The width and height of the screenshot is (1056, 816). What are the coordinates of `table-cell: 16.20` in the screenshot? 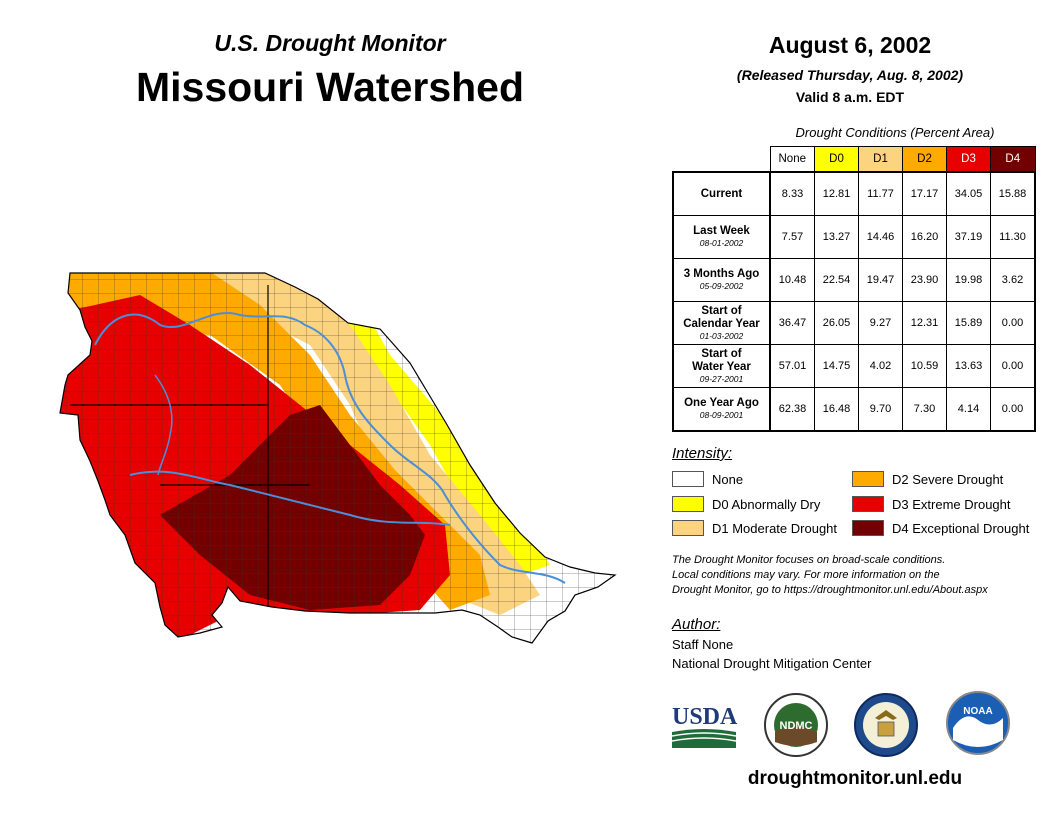 It's located at (924, 237).